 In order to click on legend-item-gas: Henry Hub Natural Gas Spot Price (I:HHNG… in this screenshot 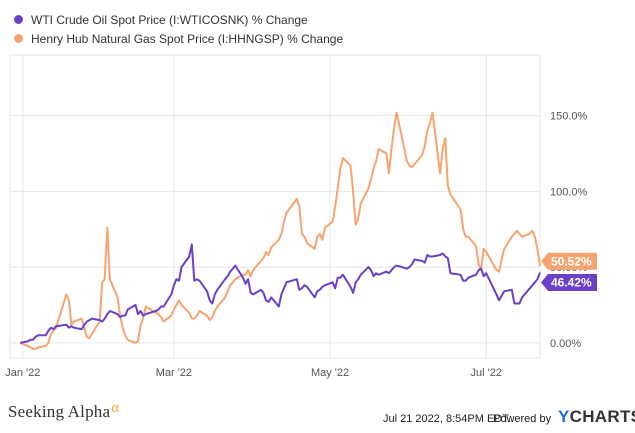, I will do `click(178, 38)`.